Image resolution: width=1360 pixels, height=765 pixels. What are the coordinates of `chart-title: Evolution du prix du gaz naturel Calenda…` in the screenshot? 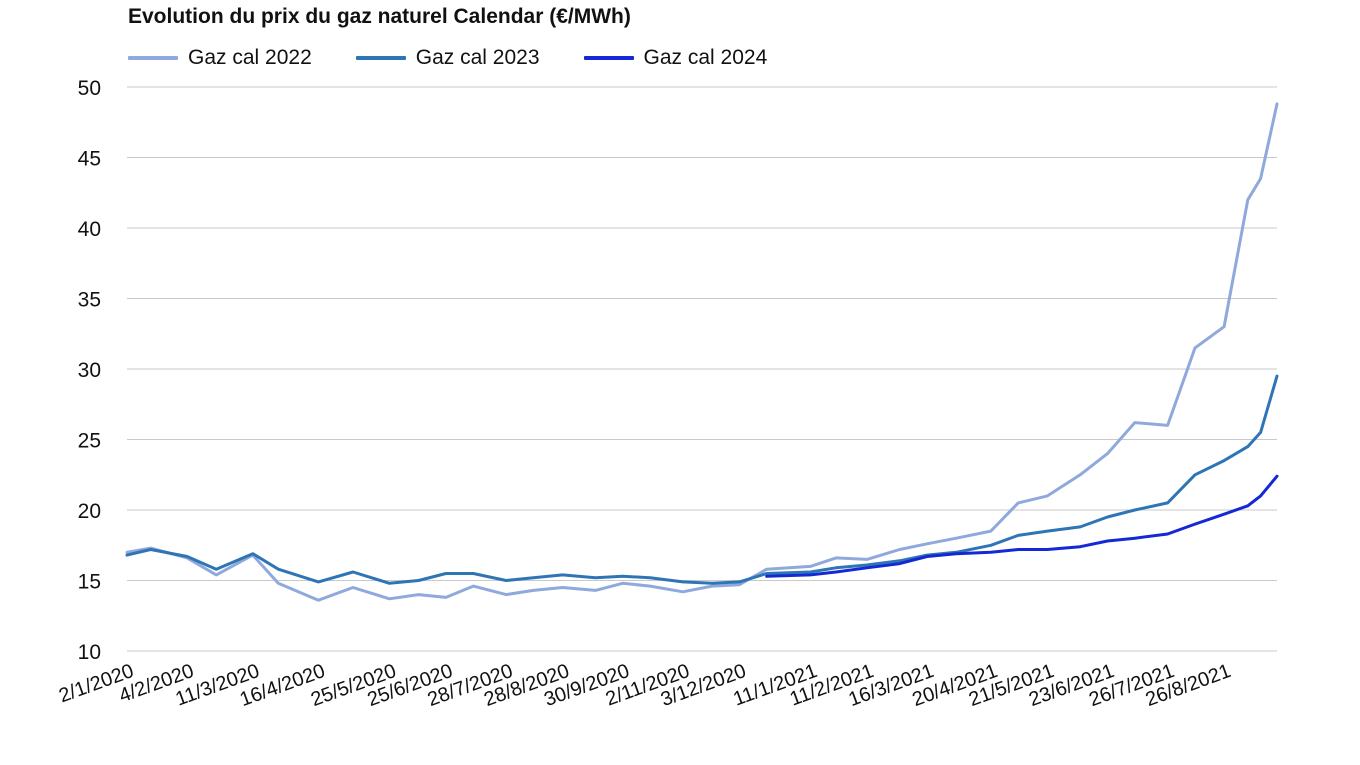 It's located at (379, 16).